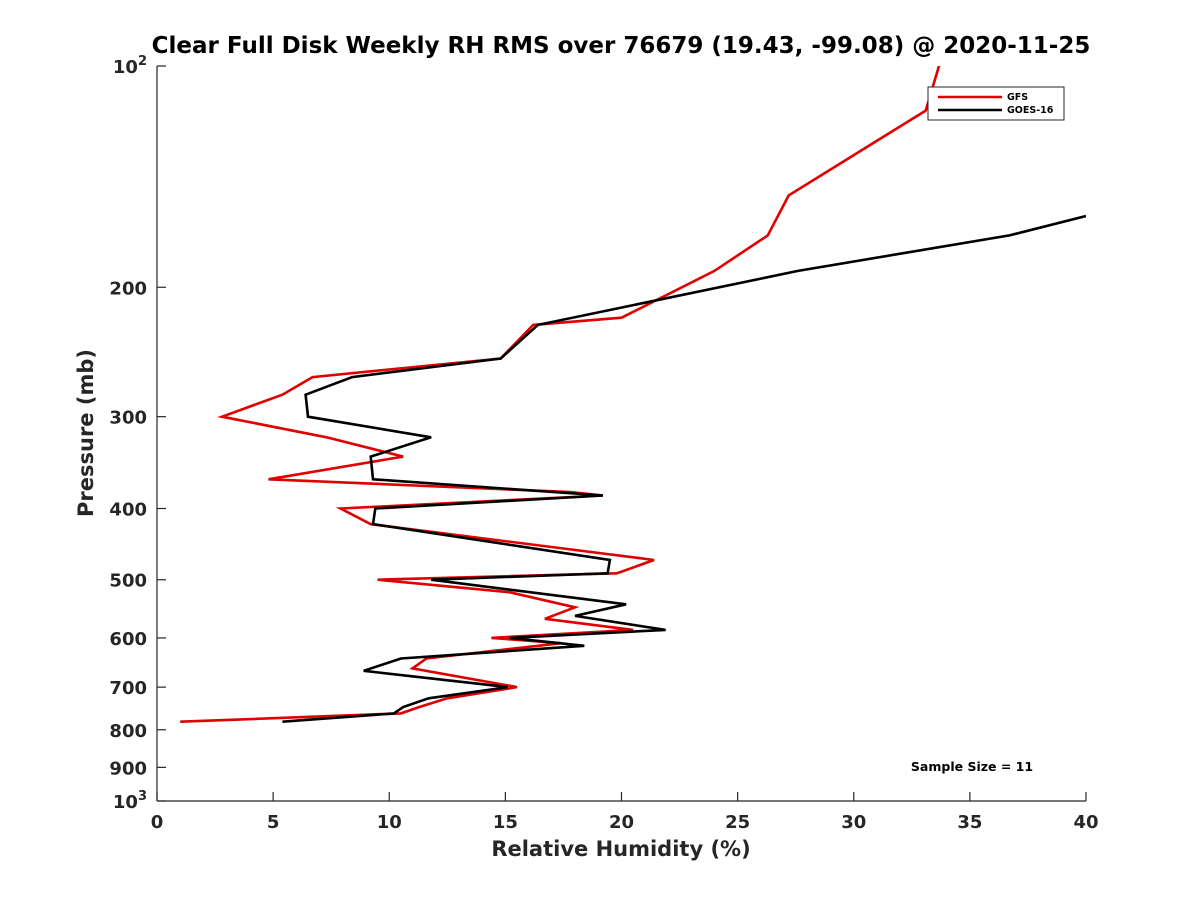  Describe the element at coordinates (1030, 110) in the screenshot. I see `legend-label-goes16: GOES-16` at that location.